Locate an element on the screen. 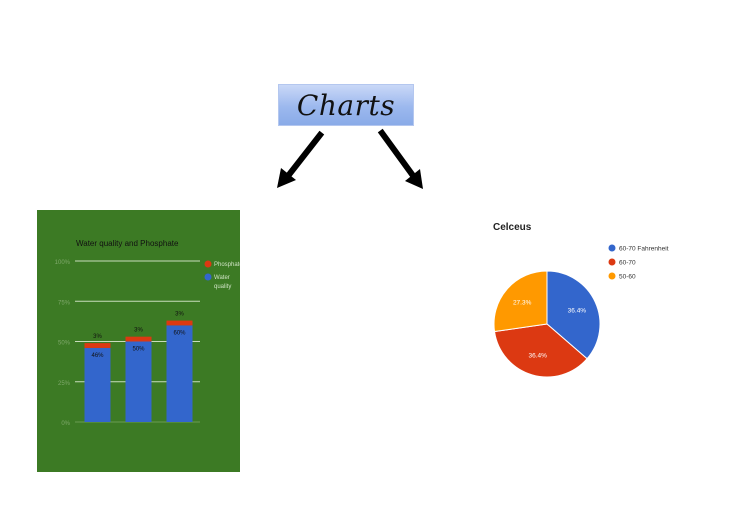  legend-water-label-line2: quality is located at coordinates (222, 287).